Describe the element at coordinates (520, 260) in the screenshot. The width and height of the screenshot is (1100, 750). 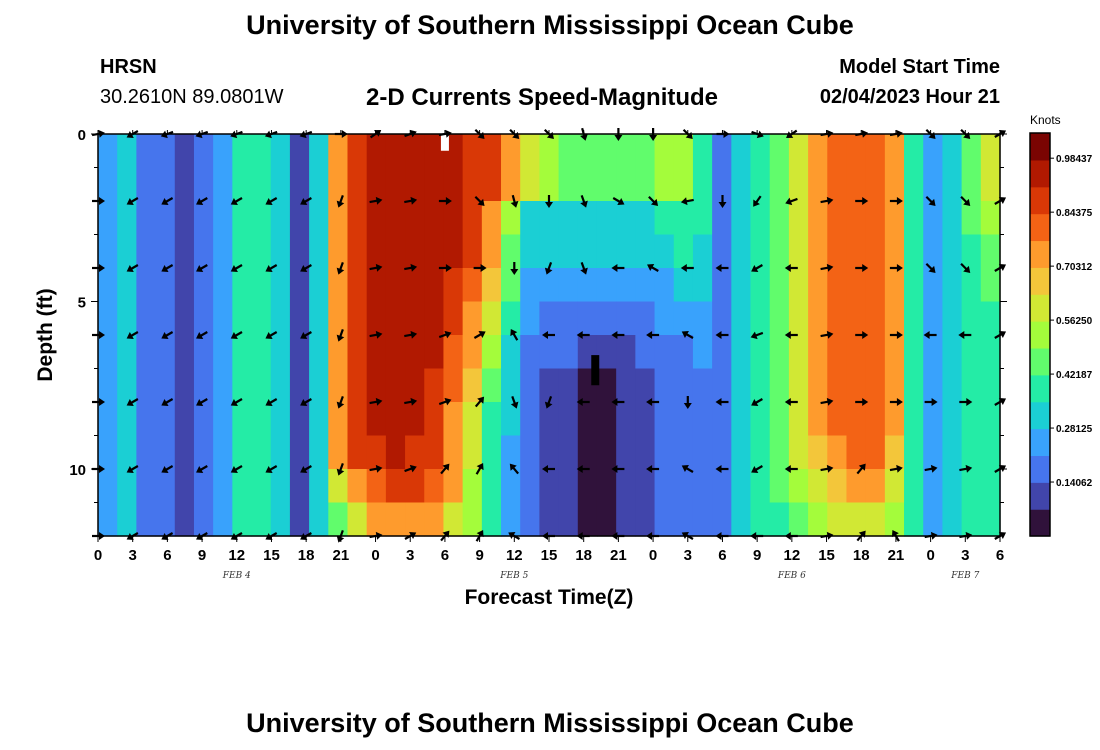
I see `heatmap-markers` at that location.